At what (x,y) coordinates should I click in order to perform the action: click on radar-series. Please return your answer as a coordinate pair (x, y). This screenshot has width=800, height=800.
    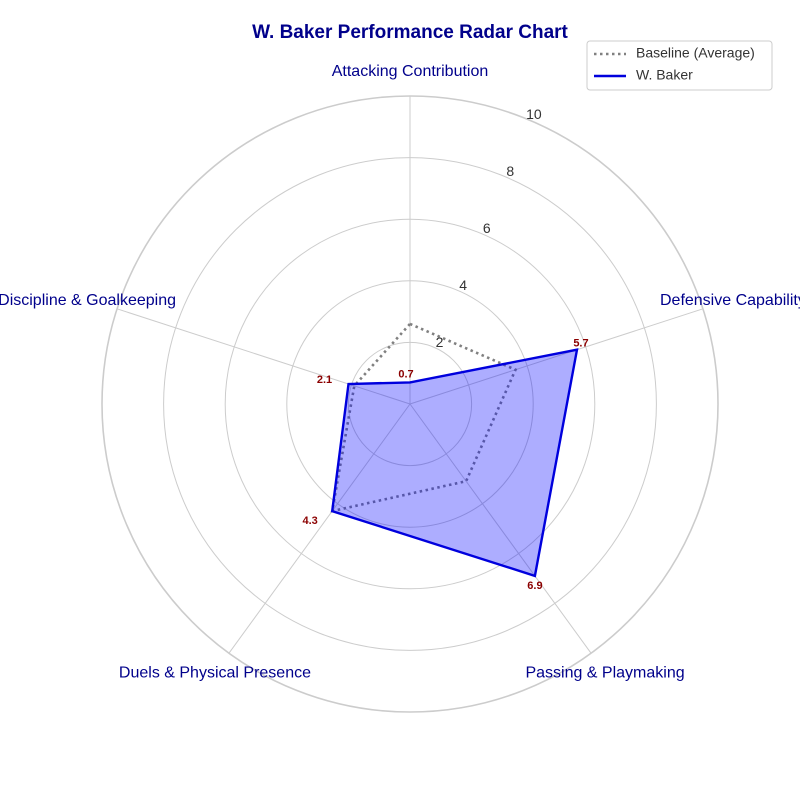
    Looking at the image, I should click on (454, 450).